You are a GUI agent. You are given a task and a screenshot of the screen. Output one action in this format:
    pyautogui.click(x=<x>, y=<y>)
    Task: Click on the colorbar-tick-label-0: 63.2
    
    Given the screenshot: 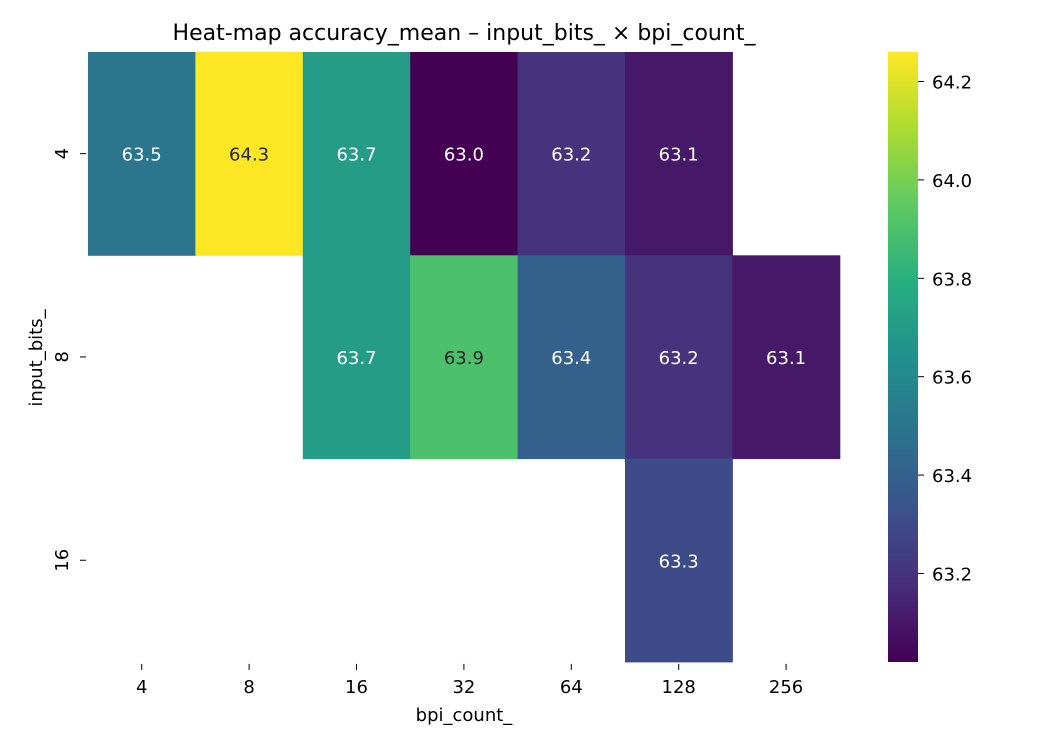 What is the action you would take?
    pyautogui.click(x=952, y=574)
    